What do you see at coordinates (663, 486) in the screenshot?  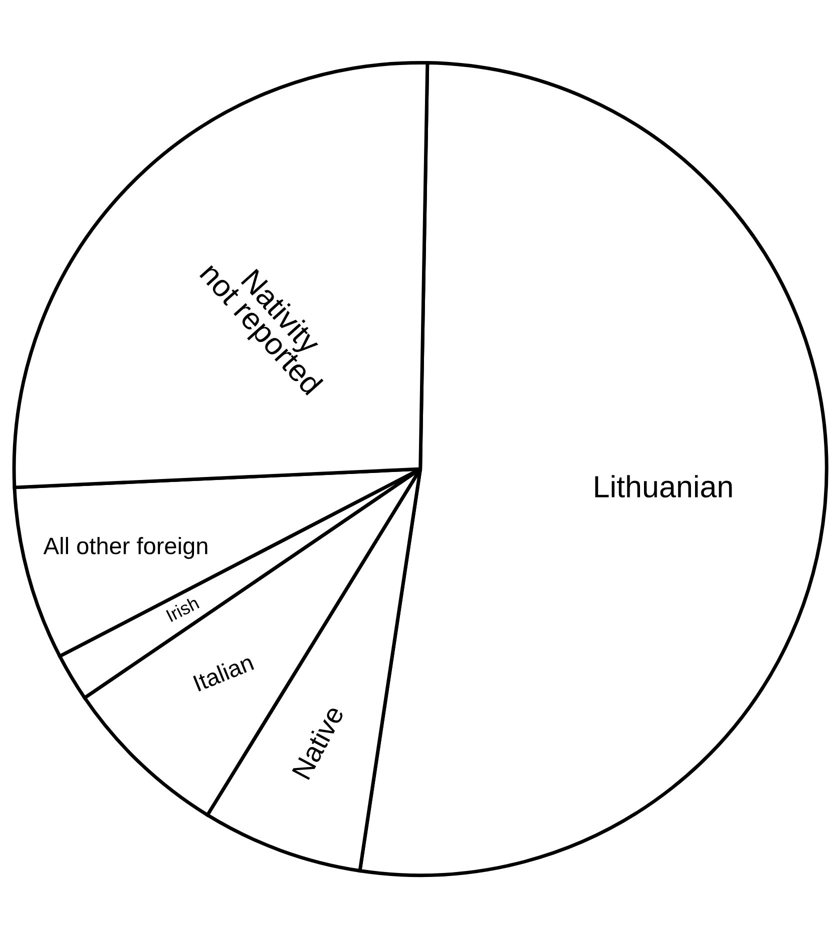 I see `slice-label: Lithuanian` at bounding box center [663, 486].